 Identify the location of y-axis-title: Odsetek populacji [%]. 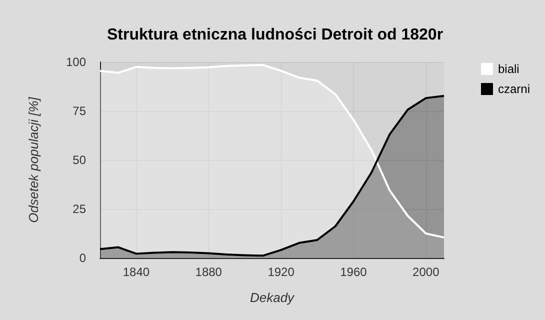
(33, 159).